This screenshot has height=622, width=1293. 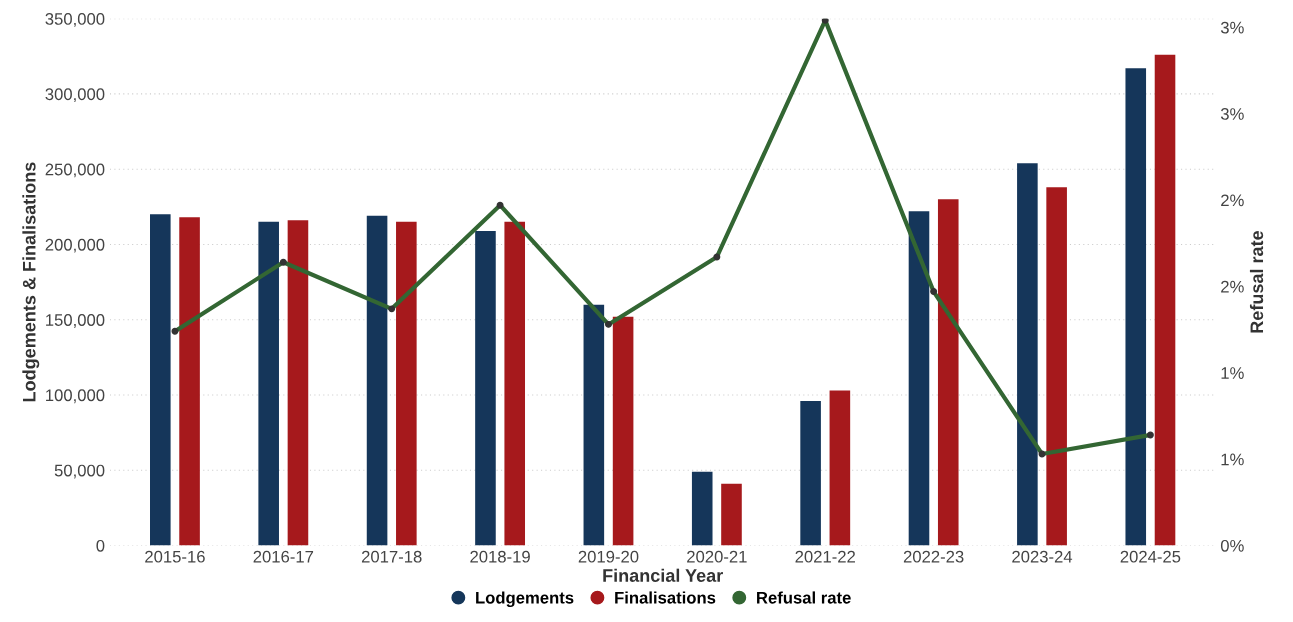 What do you see at coordinates (1042, 556) in the screenshot?
I see `x-tick-label: 2023-24` at bounding box center [1042, 556].